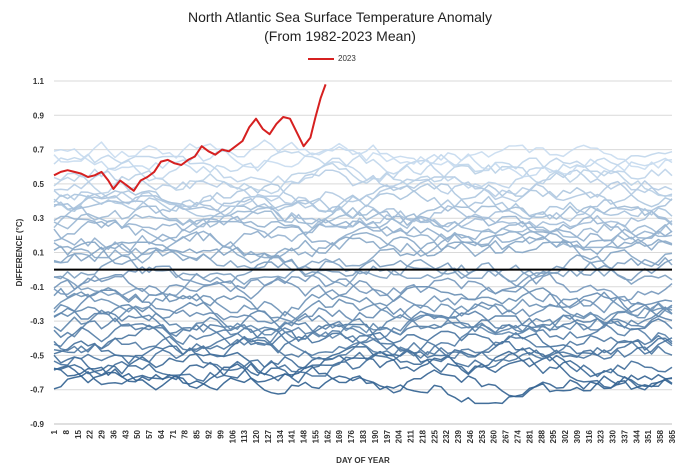 This screenshot has width=680, height=470. Describe the element at coordinates (37, 355) in the screenshot. I see `y-tick-label: -0.5` at that location.